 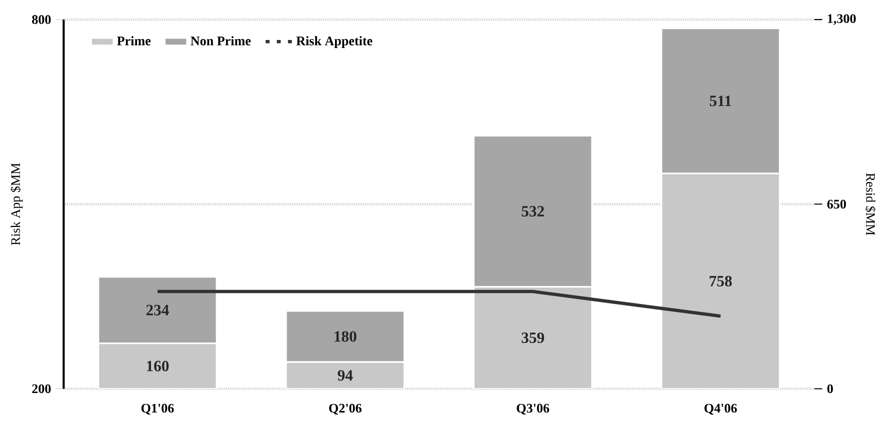 I want to click on y2-tick-label: 1,300, so click(x=842, y=20).